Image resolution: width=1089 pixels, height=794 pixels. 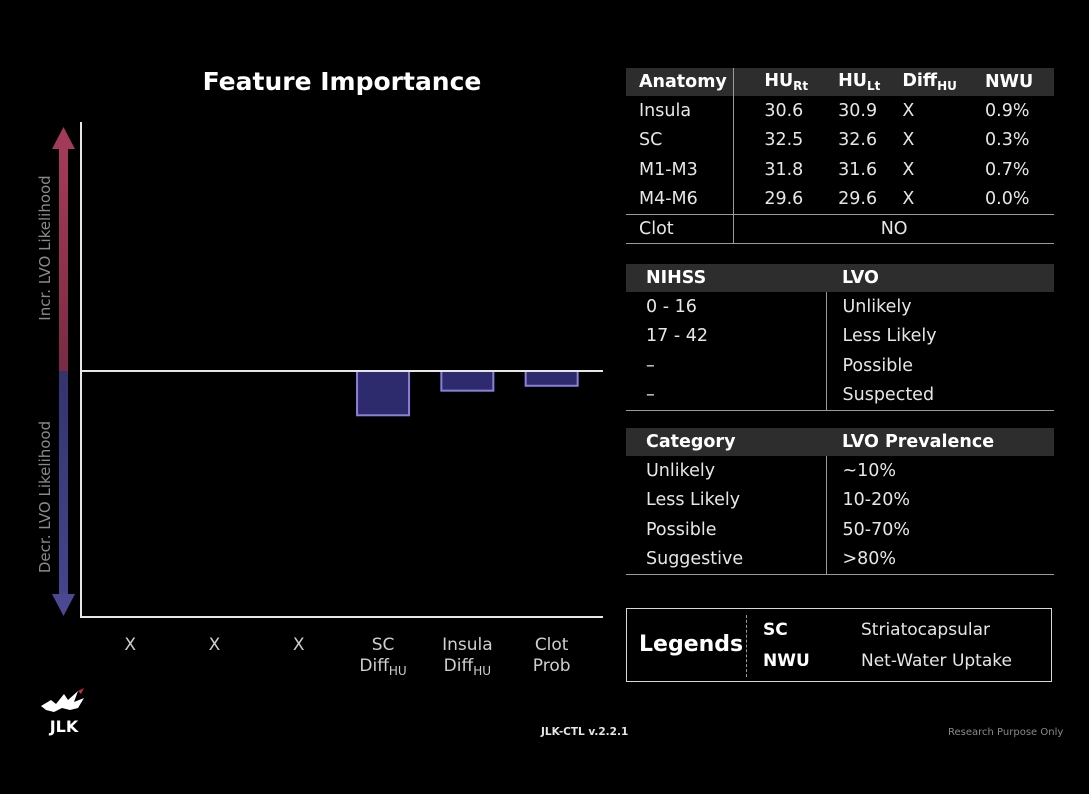 What do you see at coordinates (939, 366) in the screenshot?
I see `lvo-cell: Possible` at bounding box center [939, 366].